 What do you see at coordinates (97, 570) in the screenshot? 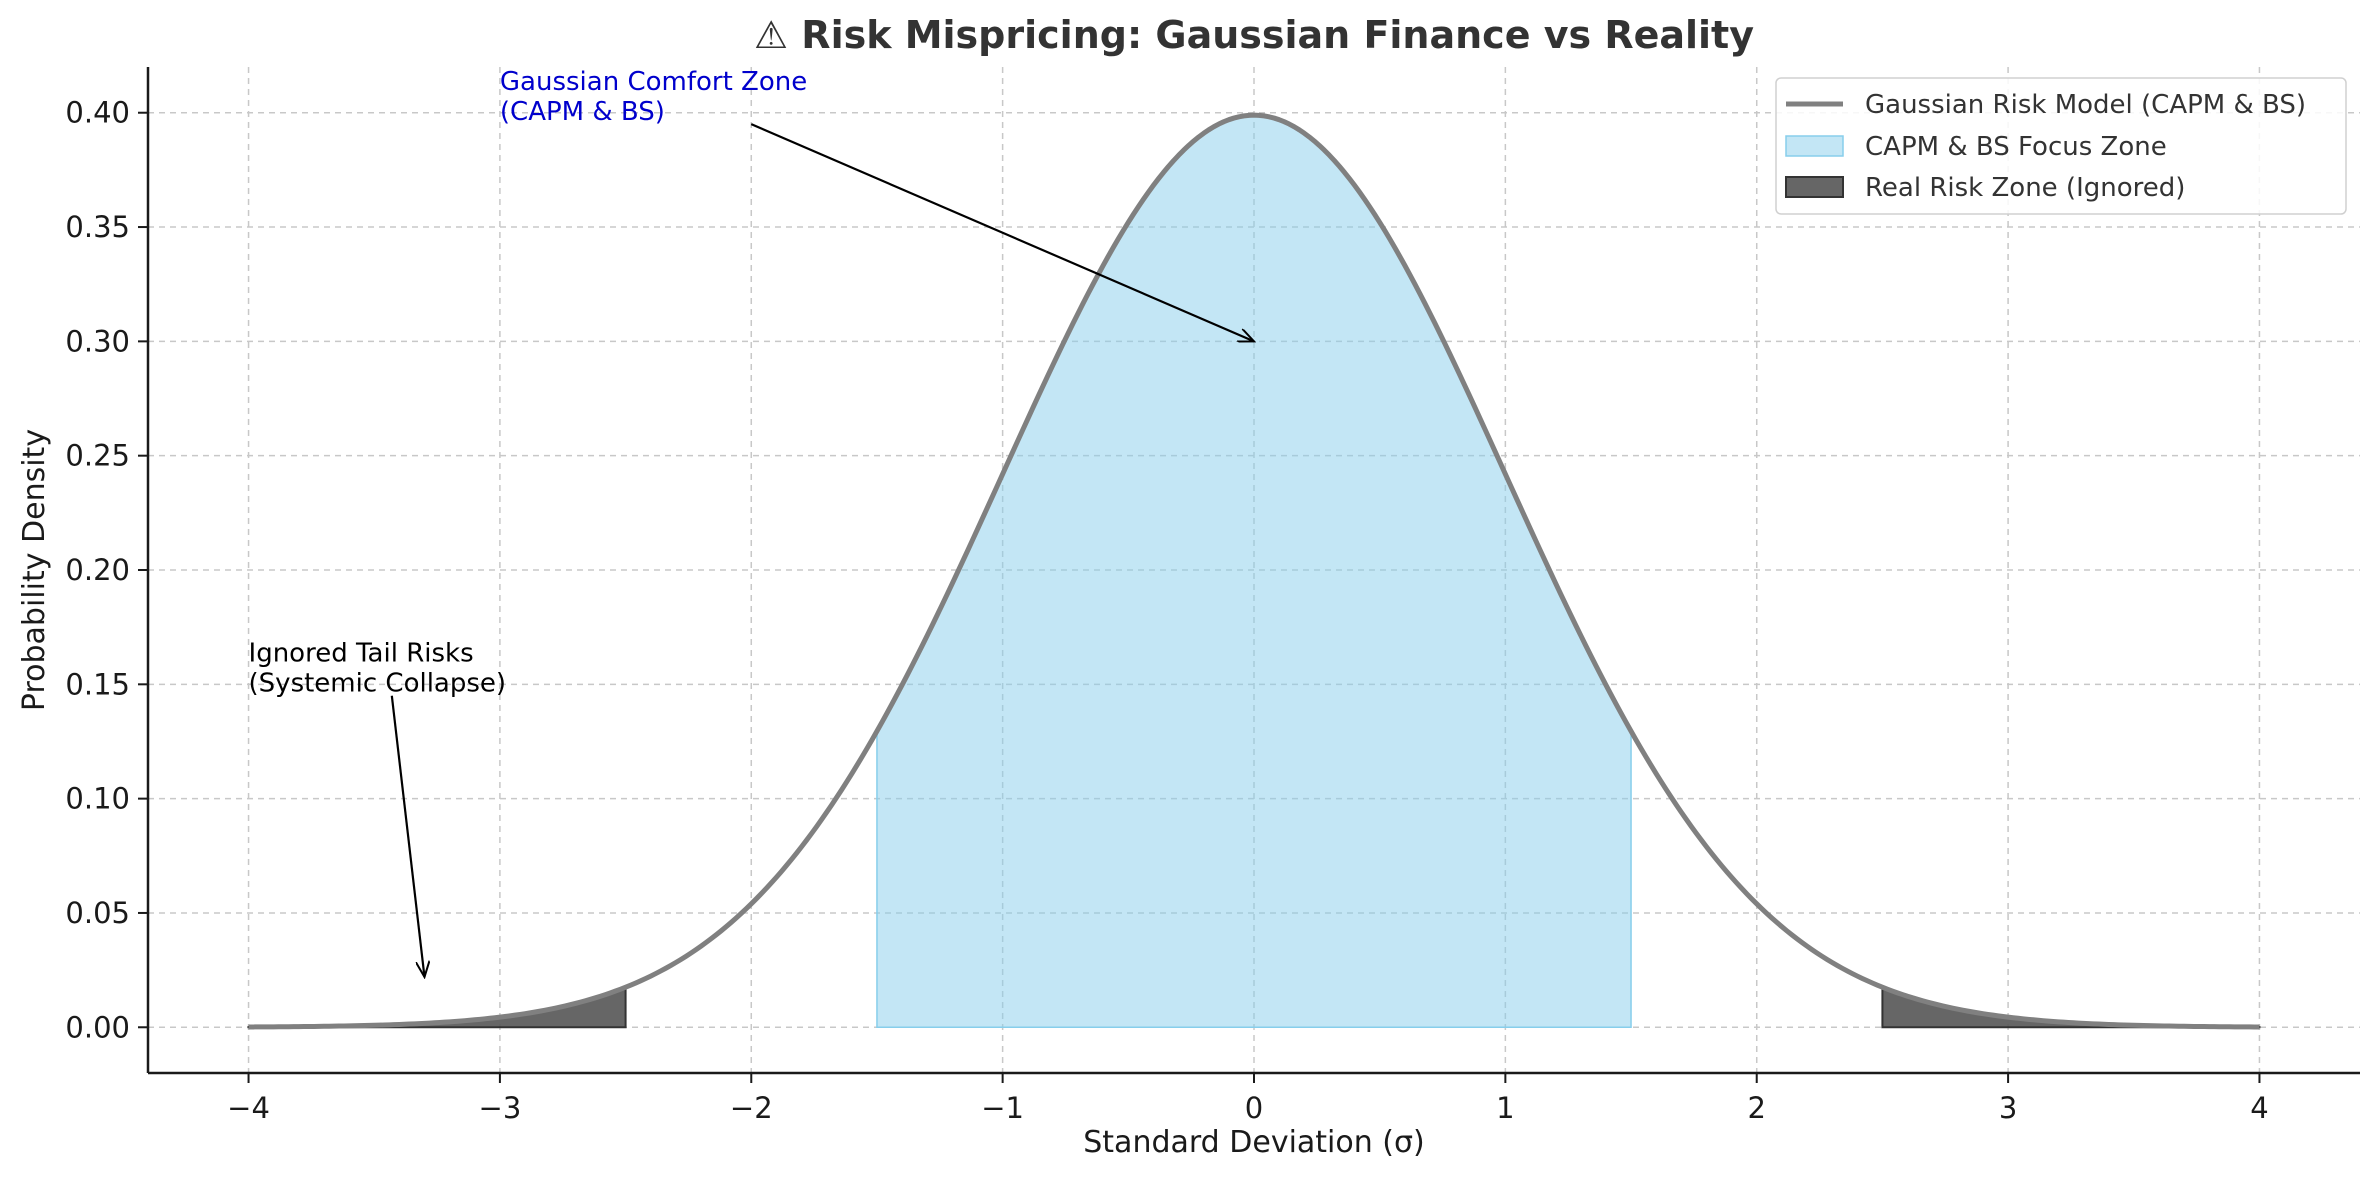
I see `y-tick-label: 0.20` at bounding box center [97, 570].